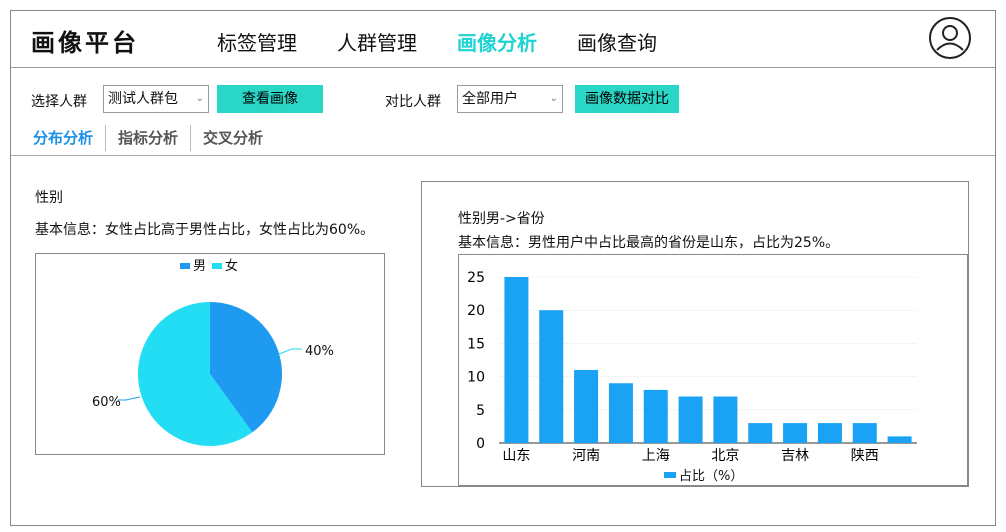 The height and width of the screenshot is (532, 1006). I want to click on nav-profile-analysis: 画像分析, so click(497, 41).